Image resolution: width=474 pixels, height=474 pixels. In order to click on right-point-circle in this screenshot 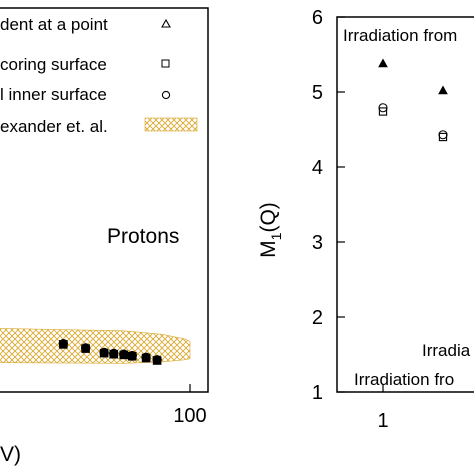, I will do `click(443, 135)`.